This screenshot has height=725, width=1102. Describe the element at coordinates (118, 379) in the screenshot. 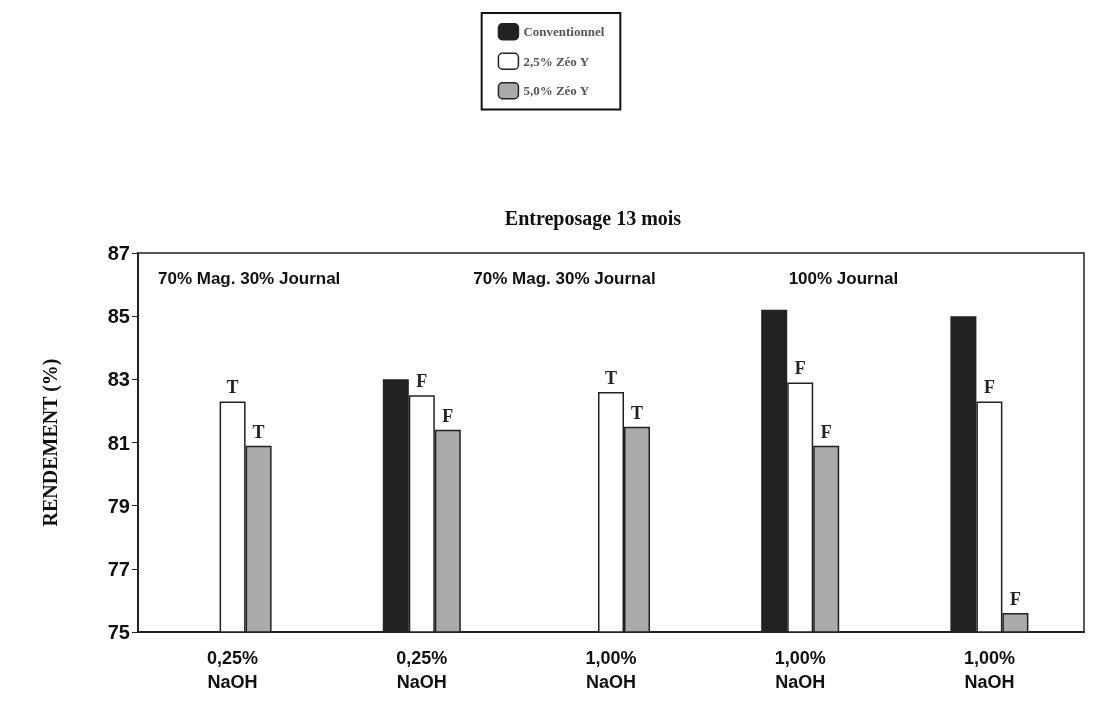

I see `y-tick-label: 83` at that location.